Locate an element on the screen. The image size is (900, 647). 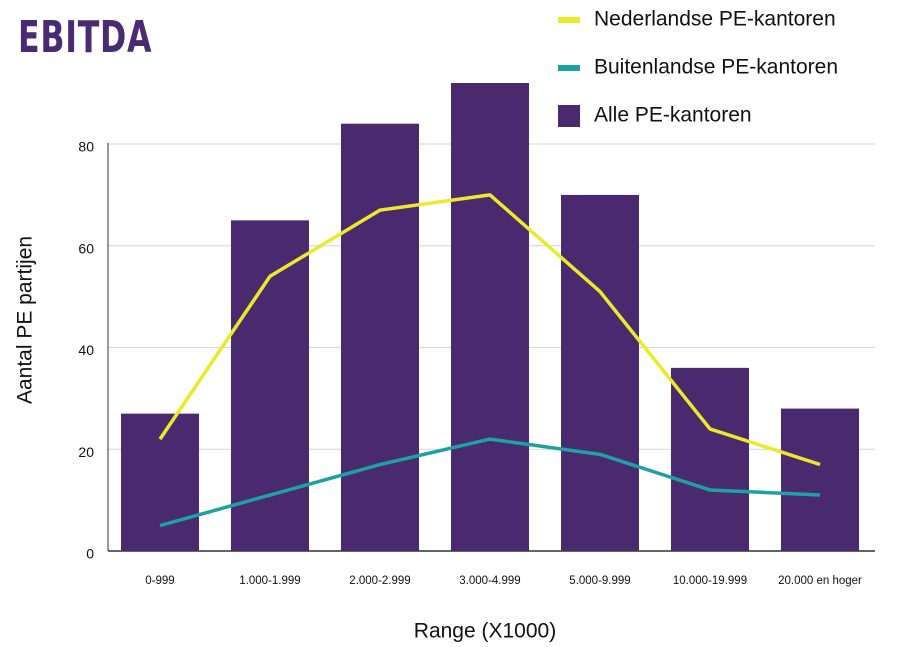
x-tick-label: 10.000-19.999 is located at coordinates (710, 581).